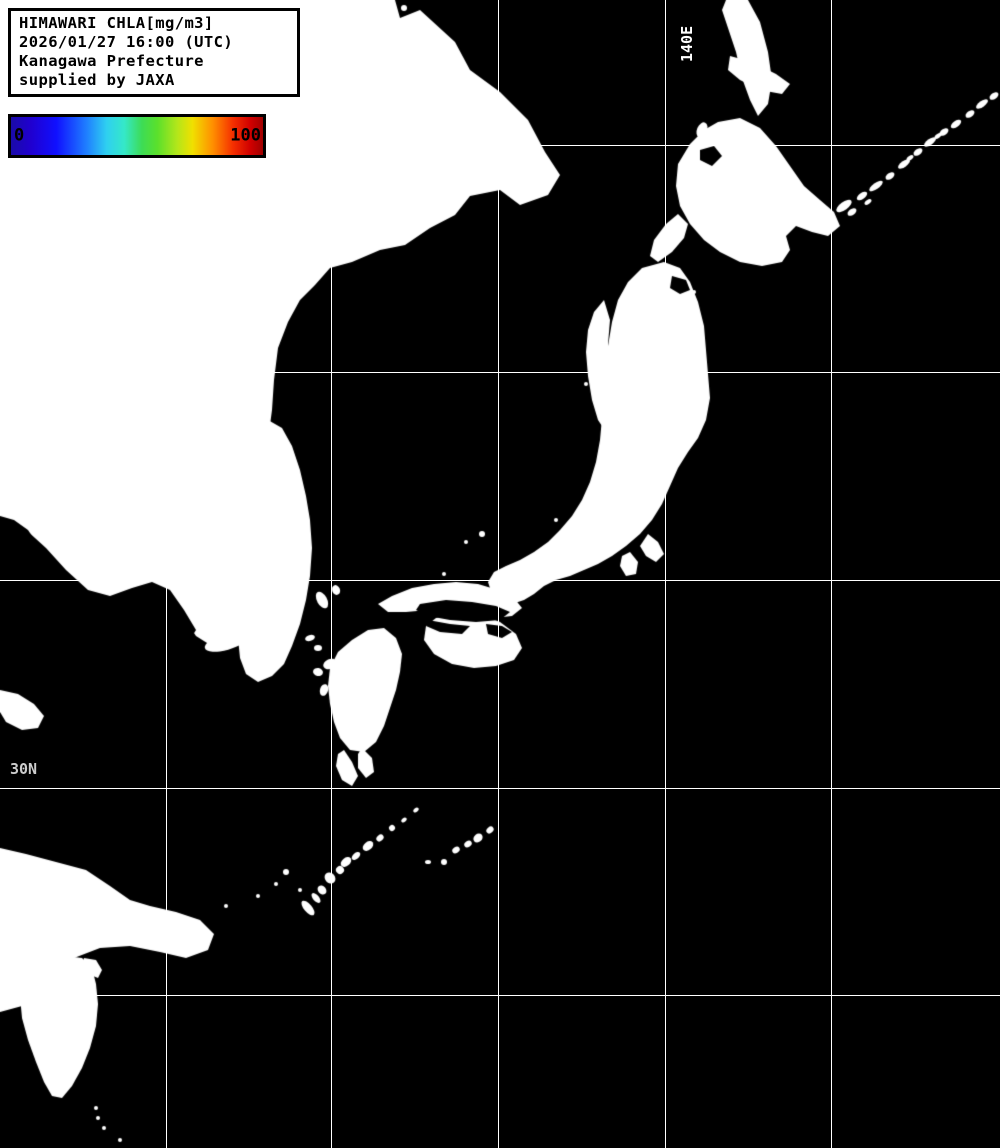  I want to click on gridline-vertical-140e, so click(665, 574).